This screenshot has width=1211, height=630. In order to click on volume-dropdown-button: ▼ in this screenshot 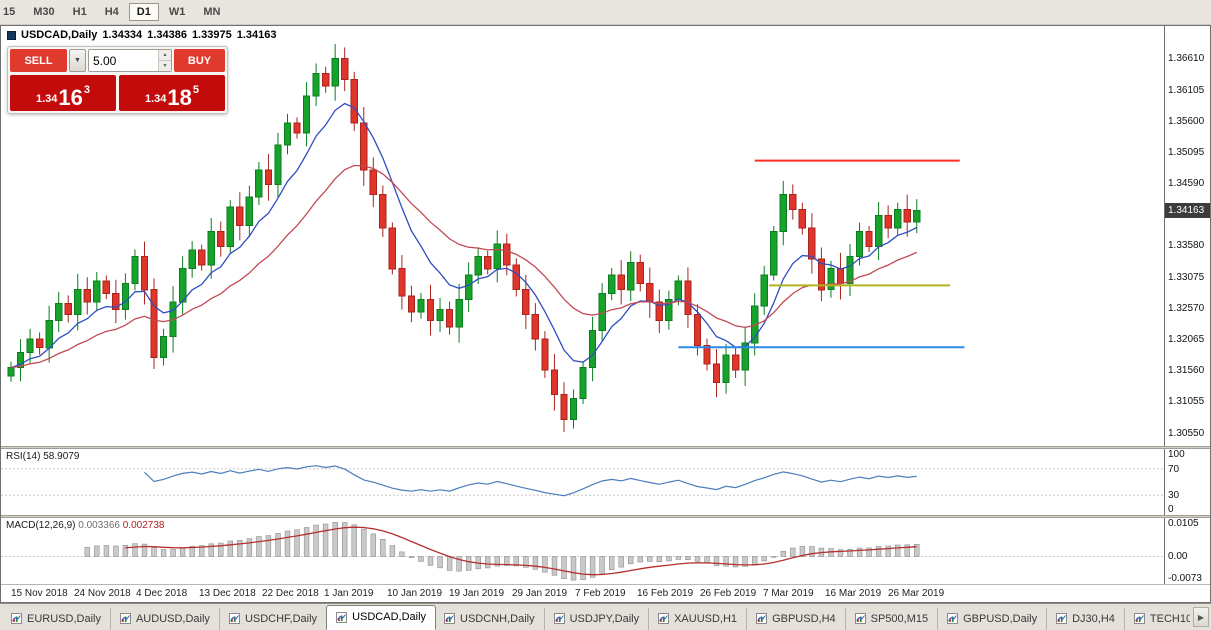, I will do `click(77, 60)`.